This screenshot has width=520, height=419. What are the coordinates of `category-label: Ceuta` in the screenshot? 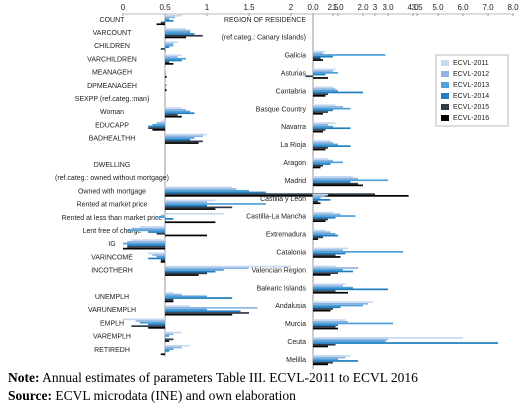 It's located at (296, 342).